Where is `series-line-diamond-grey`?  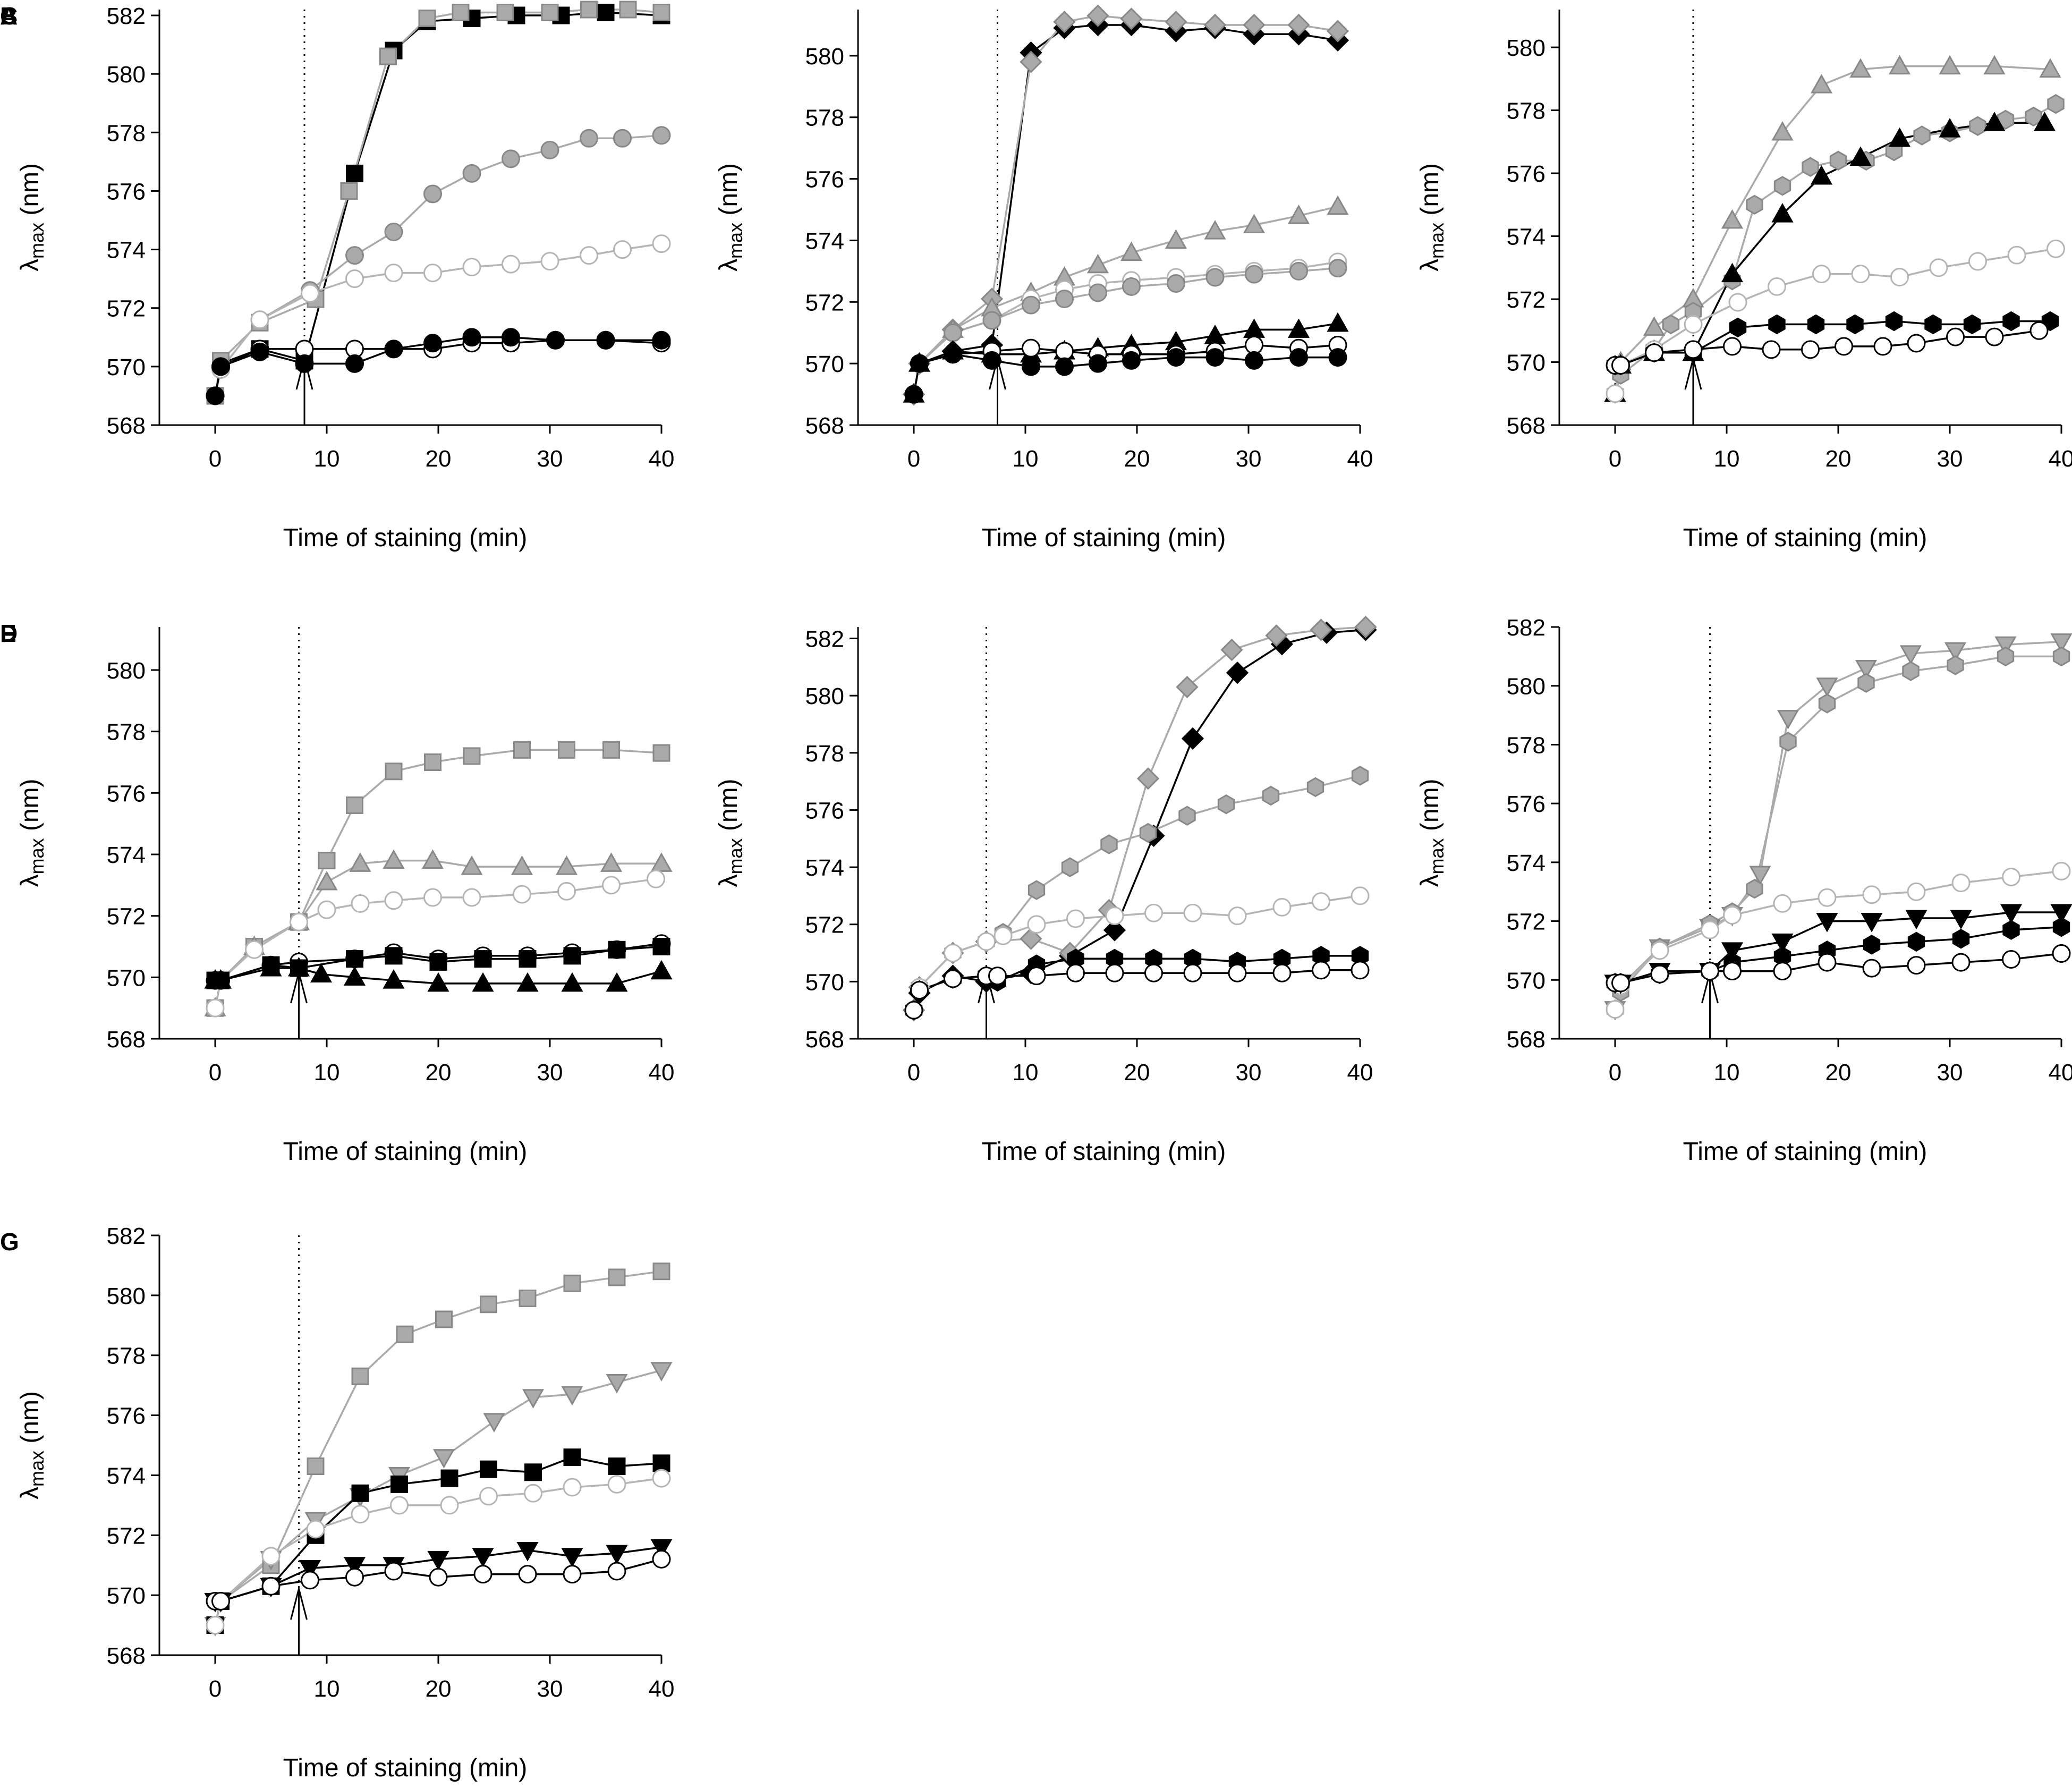 series-line-diamond-grey is located at coordinates (1125, 204).